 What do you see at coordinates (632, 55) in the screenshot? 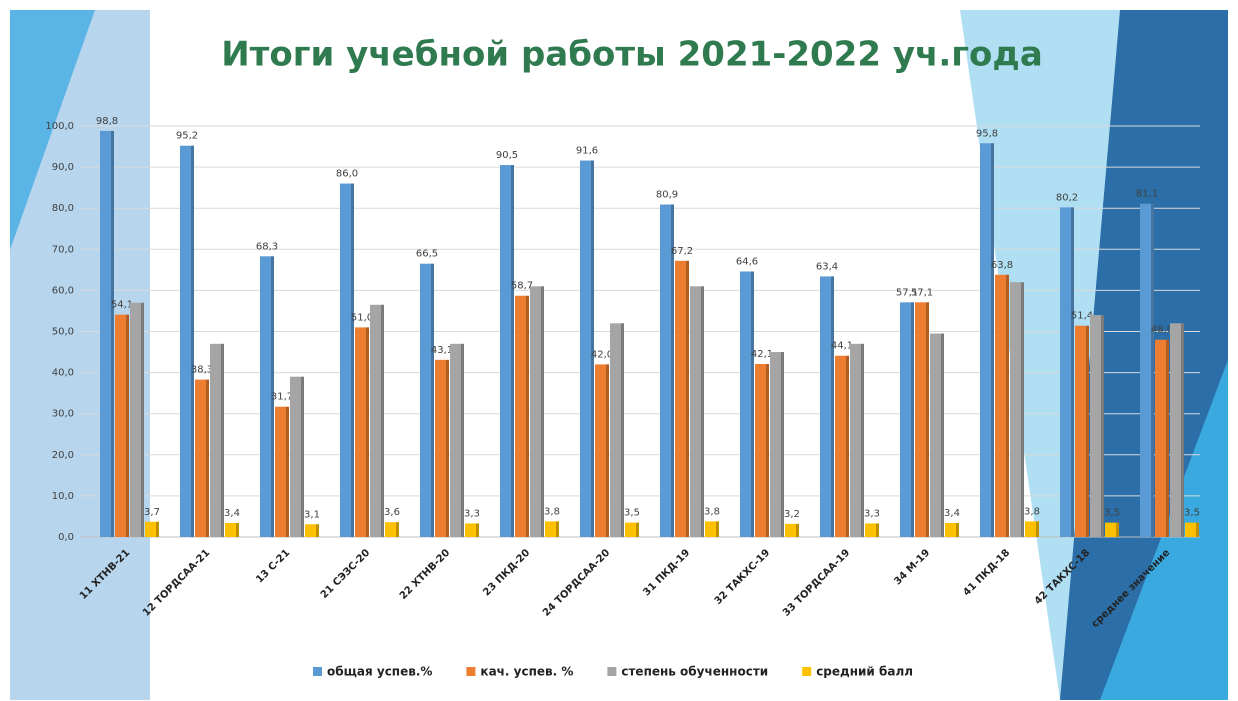
I see `chart-title: Итоги учебной работы 2021-2022 уч.года` at bounding box center [632, 55].